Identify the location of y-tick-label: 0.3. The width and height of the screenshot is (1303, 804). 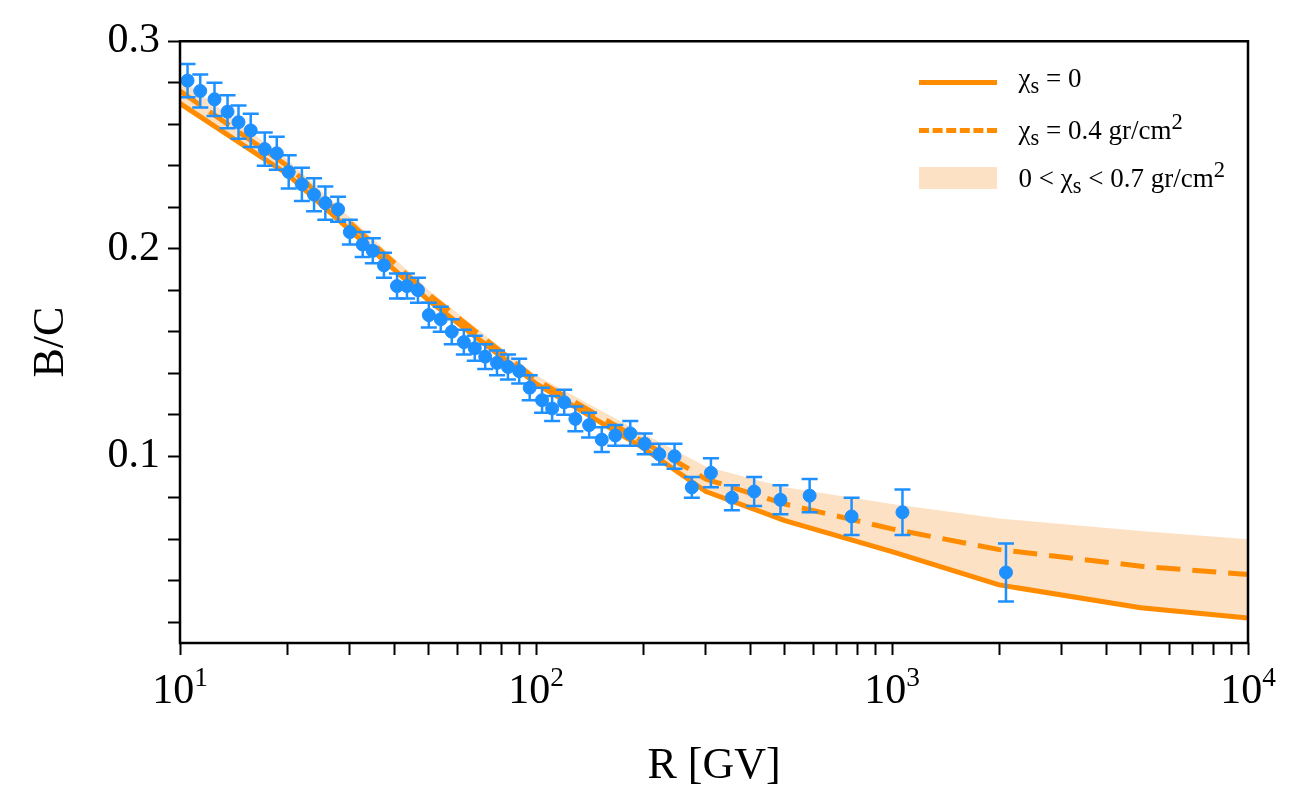
(133, 38).